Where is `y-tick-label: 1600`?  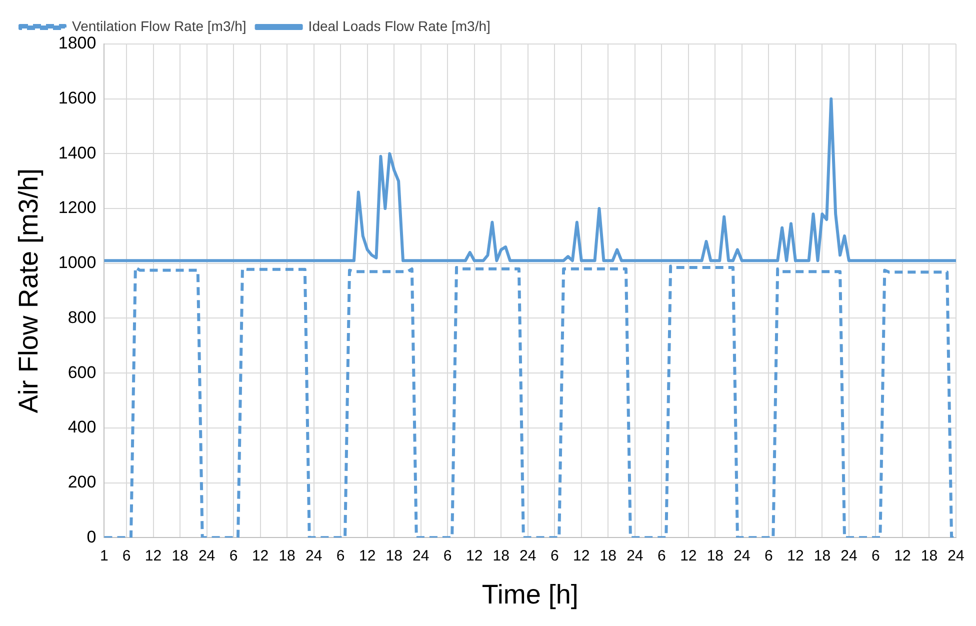
y-tick-label: 1600 is located at coordinates (77, 98).